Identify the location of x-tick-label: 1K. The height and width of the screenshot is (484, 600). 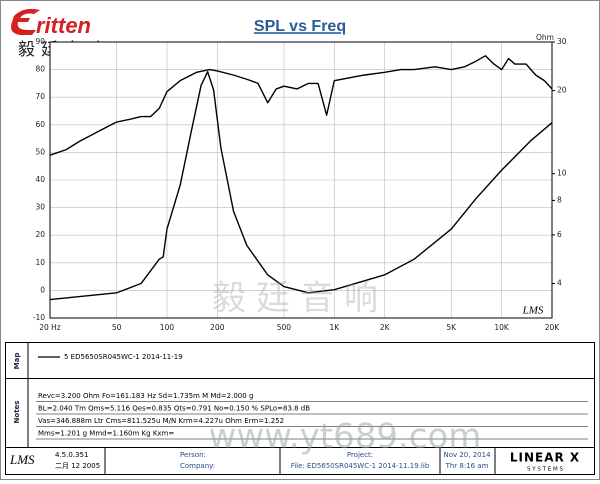
(334, 327).